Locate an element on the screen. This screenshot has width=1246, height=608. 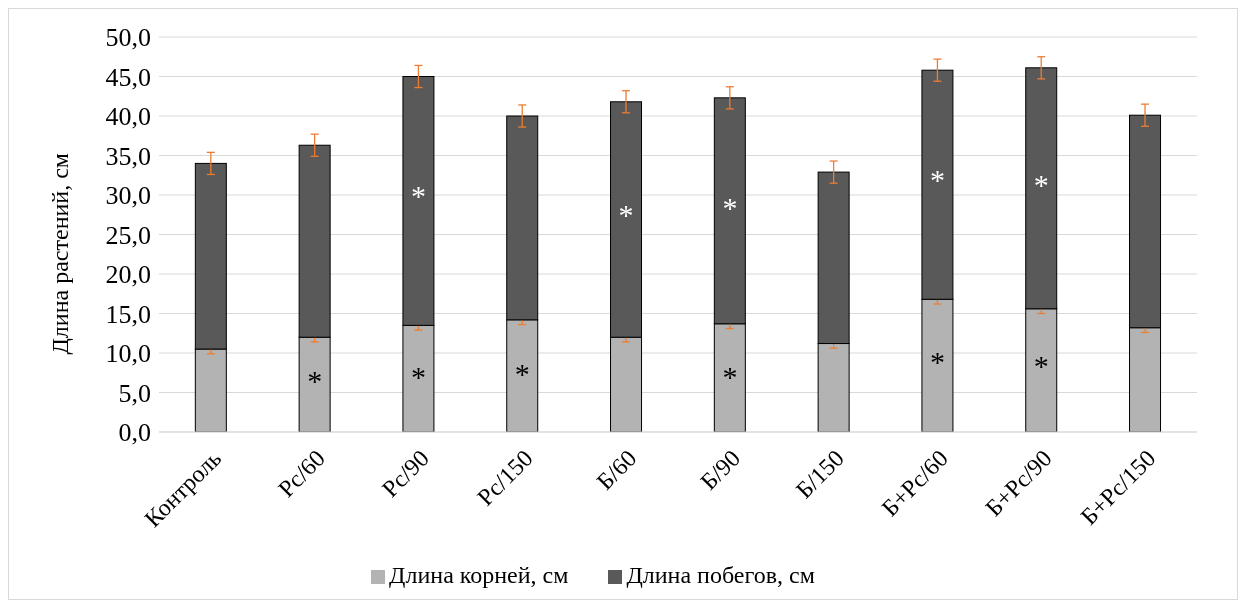
legend-label: Длина побегов, см is located at coordinates (720, 575).